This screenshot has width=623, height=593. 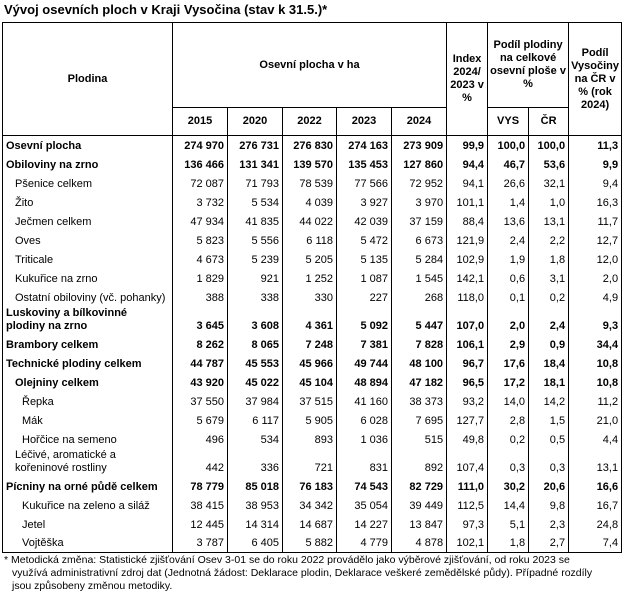 I want to click on cell-value: 14 314, so click(x=255, y=524).